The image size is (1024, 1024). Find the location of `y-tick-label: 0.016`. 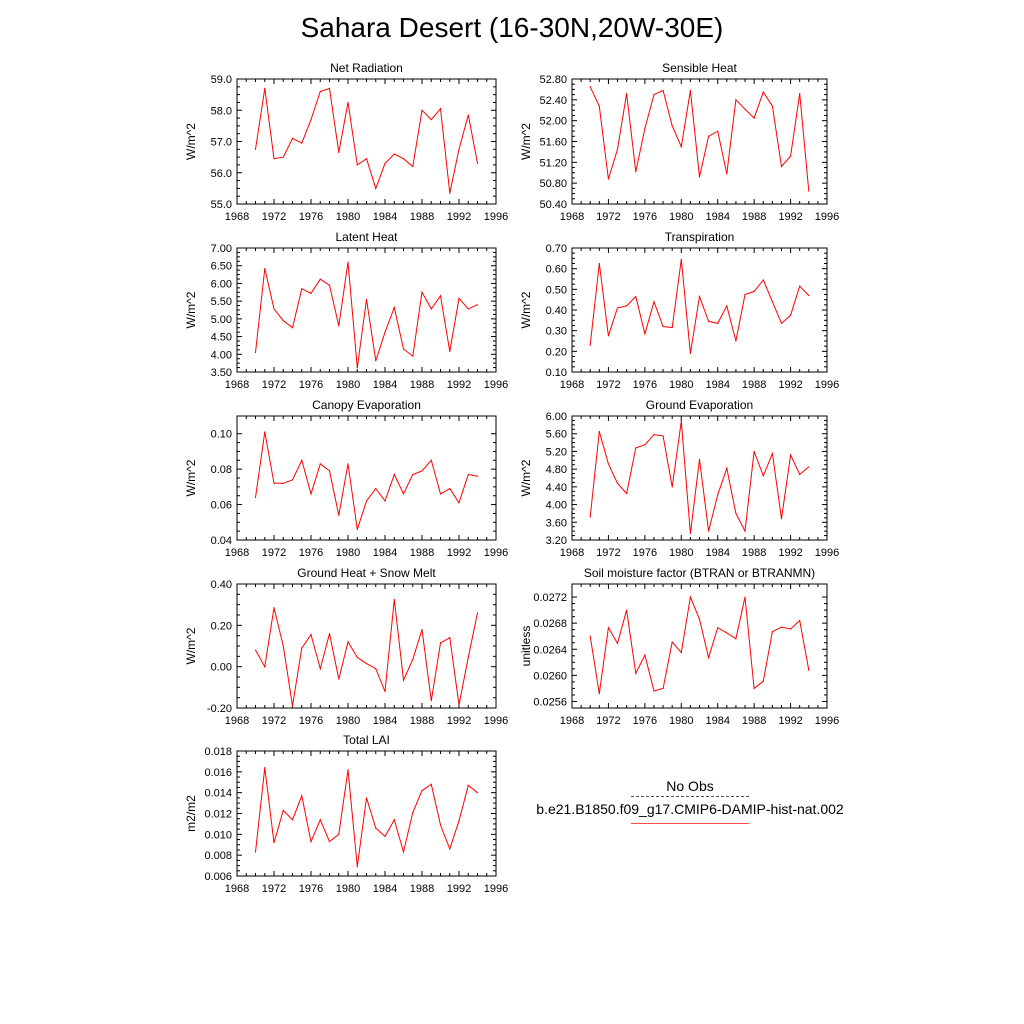

y-tick-label: 0.016 is located at coordinates (218, 773).